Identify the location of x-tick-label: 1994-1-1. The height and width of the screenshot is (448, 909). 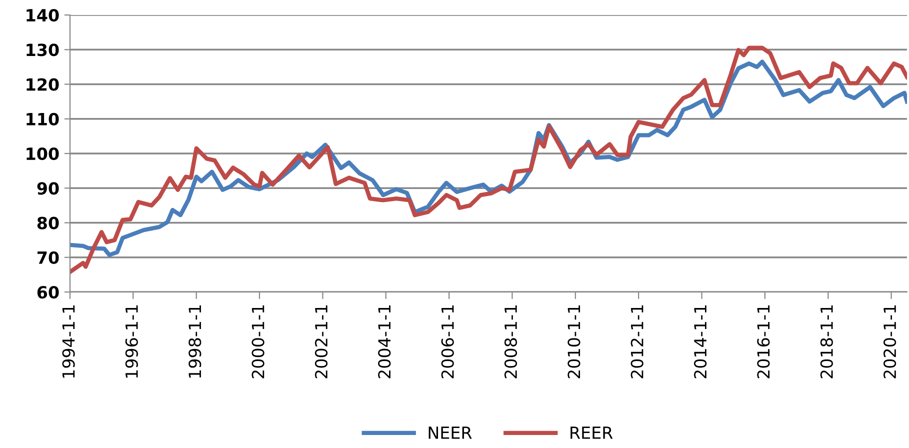
(68, 341).